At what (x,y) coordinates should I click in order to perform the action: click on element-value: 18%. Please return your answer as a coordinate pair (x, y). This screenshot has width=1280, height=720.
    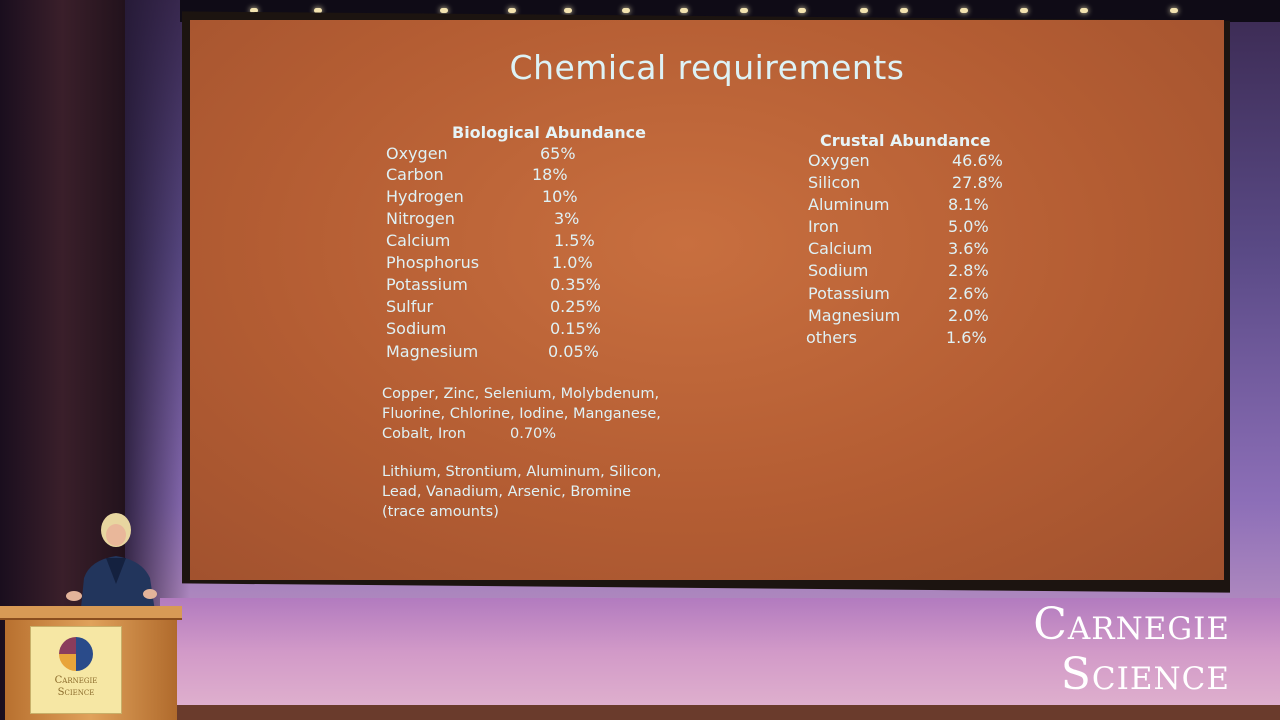
    Looking at the image, I should click on (550, 174).